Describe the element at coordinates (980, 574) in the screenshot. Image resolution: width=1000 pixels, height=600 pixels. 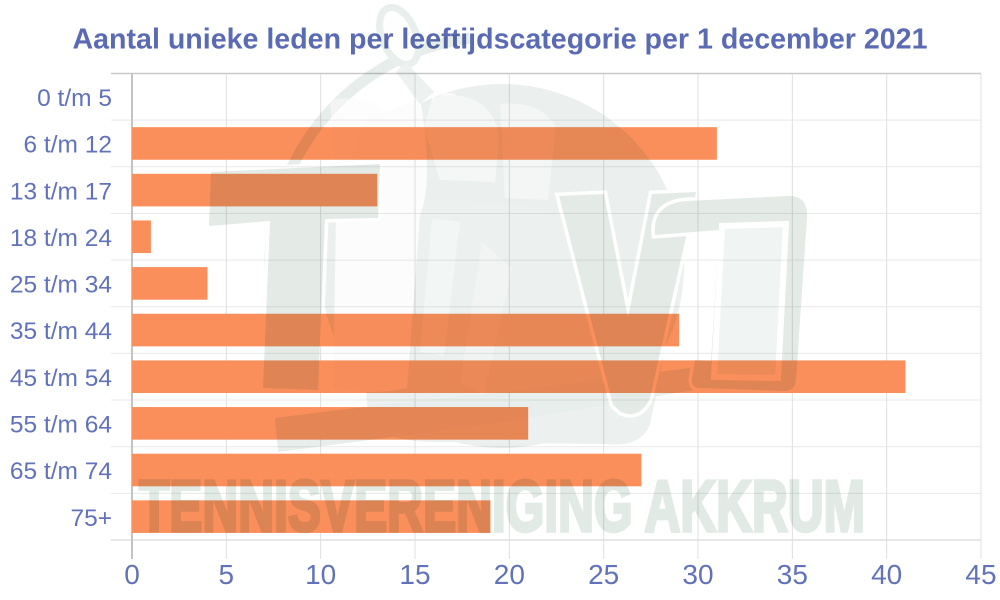
I see `svg-text: 45` at that location.